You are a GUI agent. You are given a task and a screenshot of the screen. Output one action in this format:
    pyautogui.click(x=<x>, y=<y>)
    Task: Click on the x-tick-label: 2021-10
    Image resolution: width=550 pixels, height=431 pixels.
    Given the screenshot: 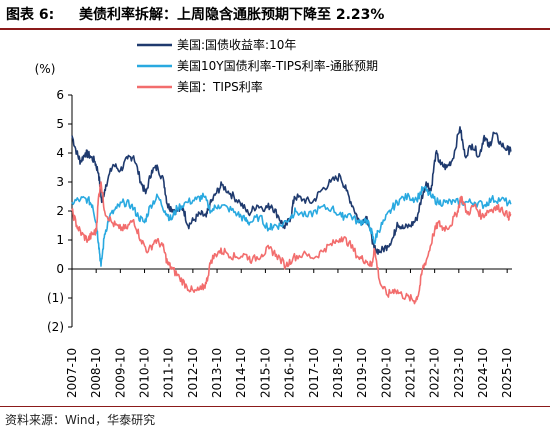 What is the action you would take?
    pyautogui.click(x=410, y=373)
    